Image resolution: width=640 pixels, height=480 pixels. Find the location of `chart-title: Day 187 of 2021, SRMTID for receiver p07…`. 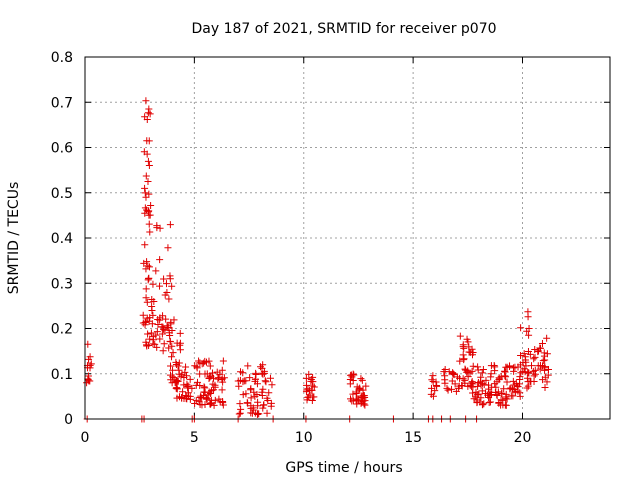

chart-title: Day 187 of 2021, SRMTID for receiver p07… is located at coordinates (343, 29).